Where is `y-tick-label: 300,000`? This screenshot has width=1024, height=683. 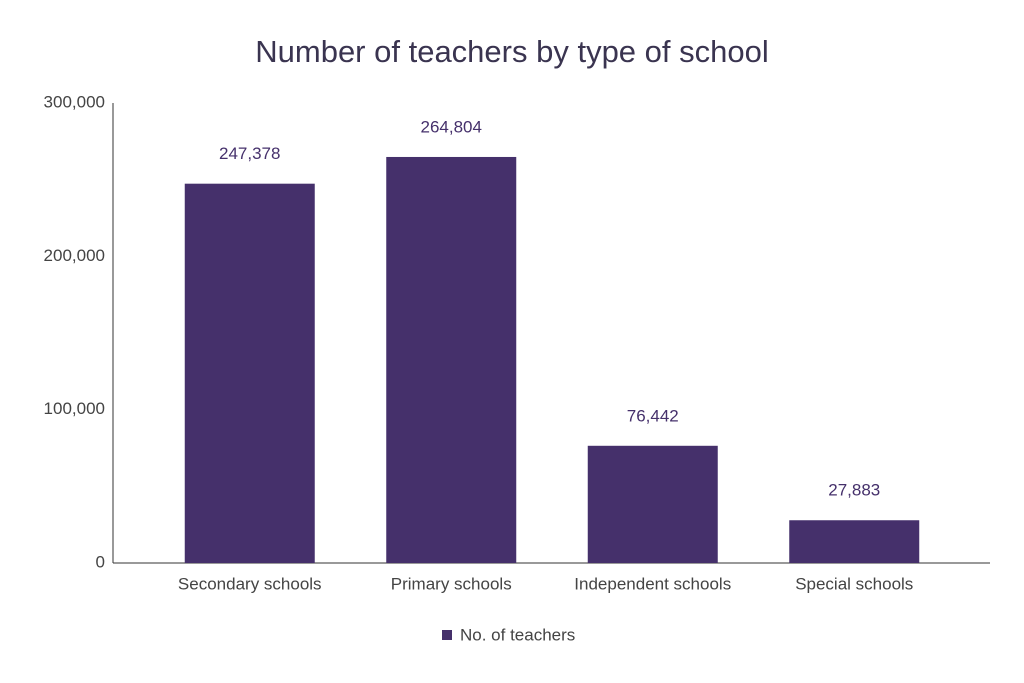
y-tick-label: 300,000 is located at coordinates (74, 101).